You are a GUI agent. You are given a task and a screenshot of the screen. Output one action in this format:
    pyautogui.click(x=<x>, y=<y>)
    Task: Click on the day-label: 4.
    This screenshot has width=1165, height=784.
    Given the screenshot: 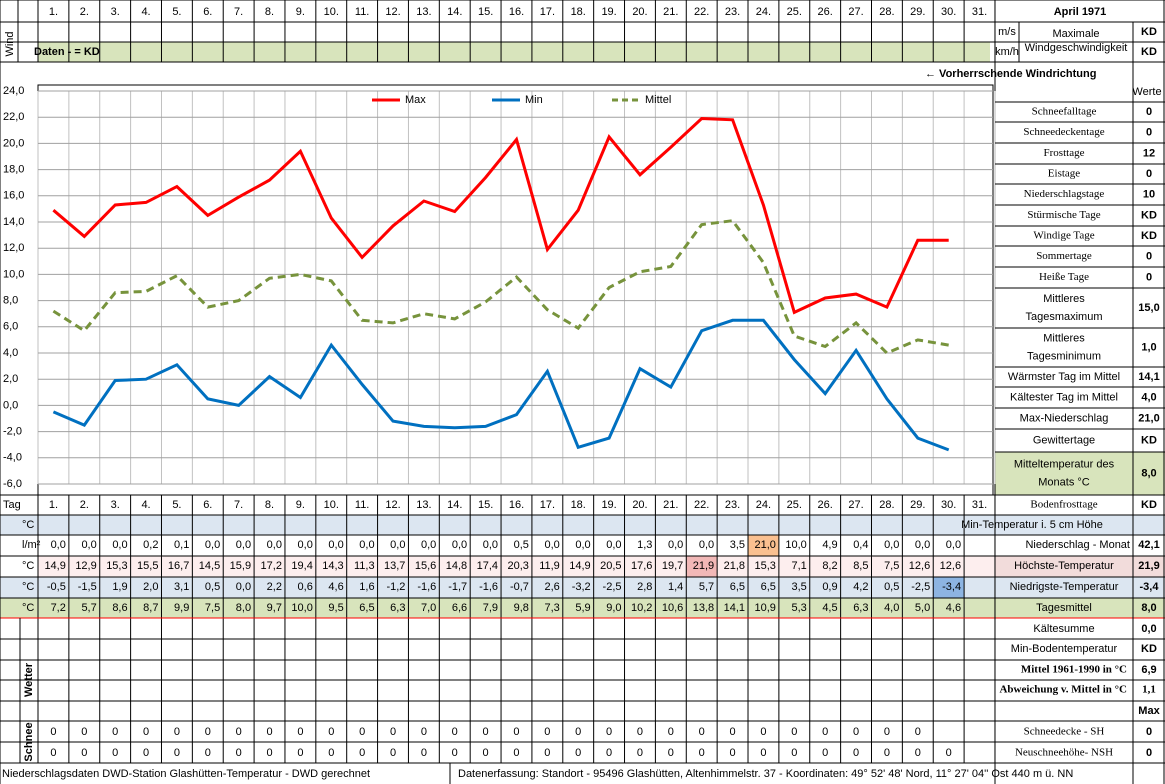 What is the action you would take?
    pyautogui.click(x=145, y=505)
    